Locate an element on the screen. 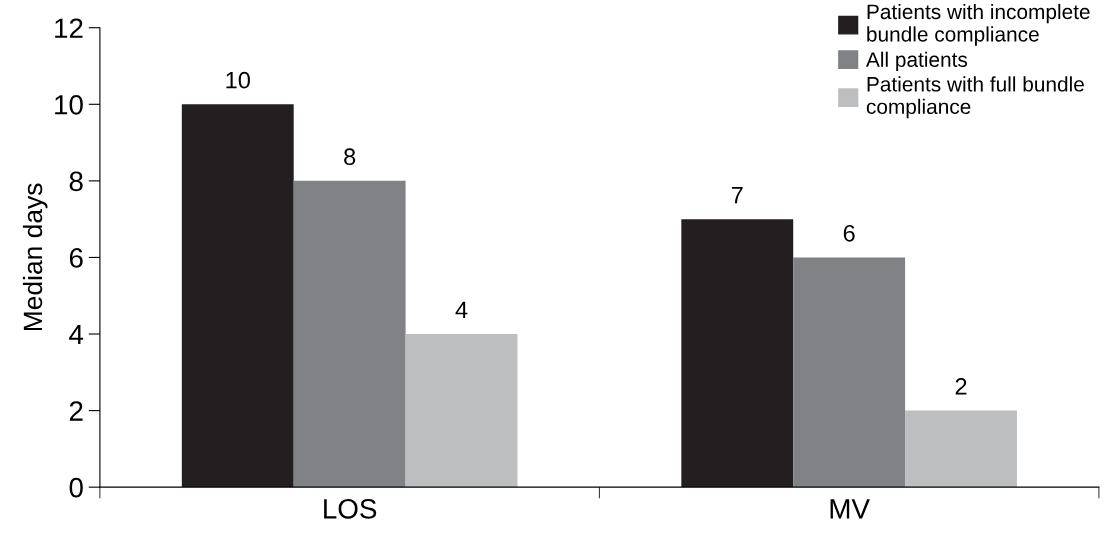  y-axis-title: Median days is located at coordinates (35, 257).